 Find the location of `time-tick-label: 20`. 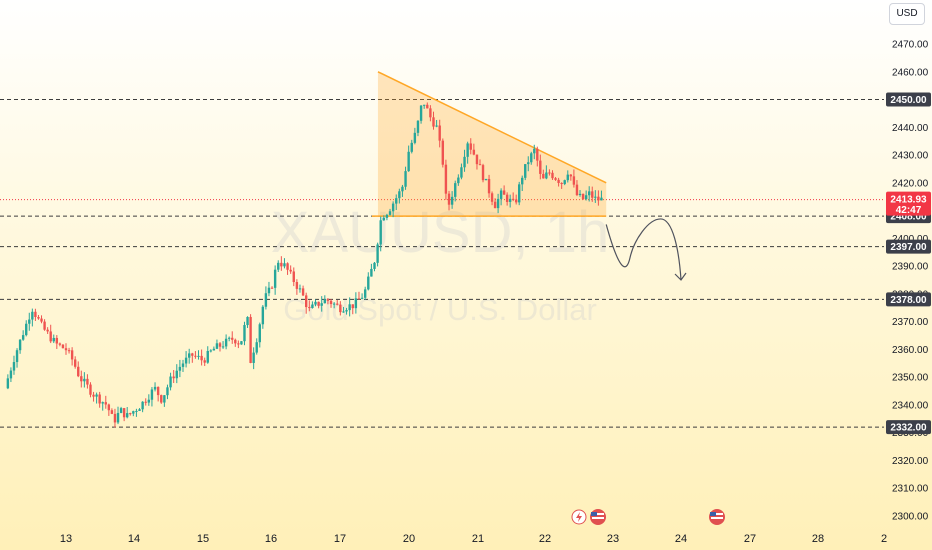

time-tick-label: 20 is located at coordinates (409, 539).